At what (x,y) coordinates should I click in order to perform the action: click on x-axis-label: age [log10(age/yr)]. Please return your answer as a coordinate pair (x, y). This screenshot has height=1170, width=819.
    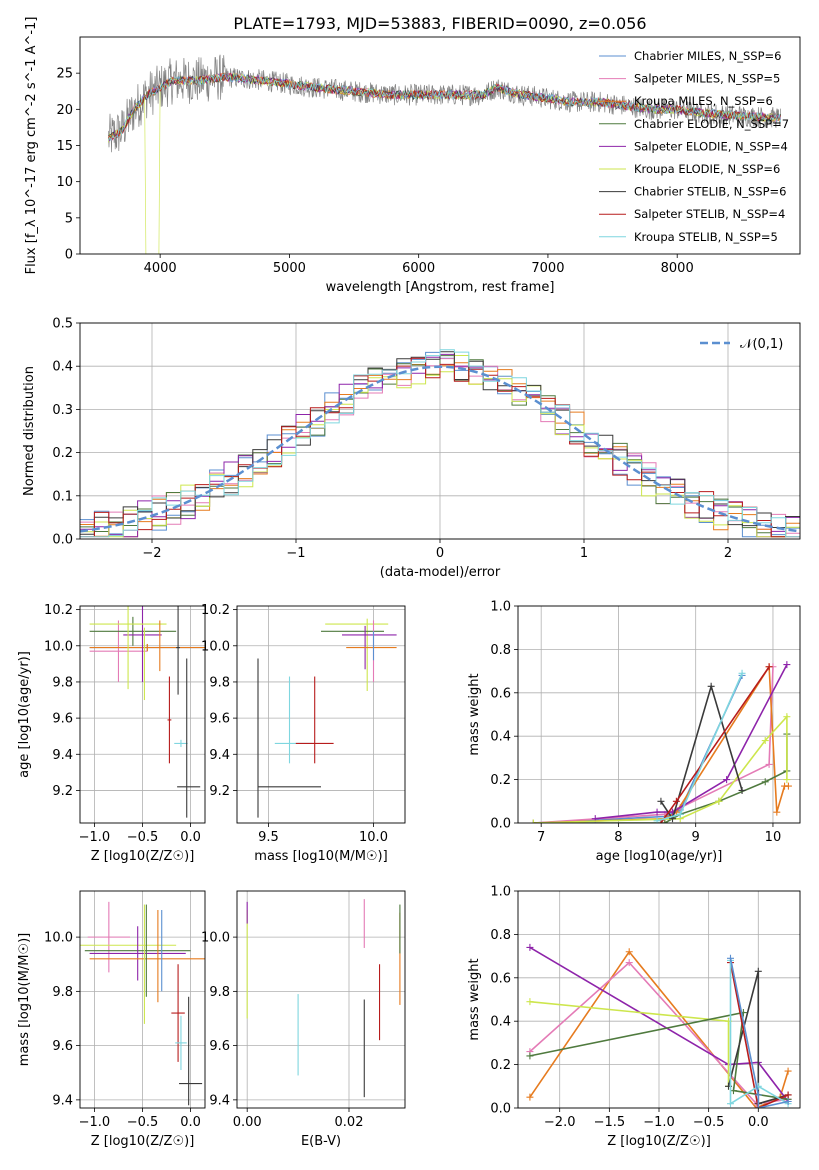
    Looking at the image, I should click on (659, 856).